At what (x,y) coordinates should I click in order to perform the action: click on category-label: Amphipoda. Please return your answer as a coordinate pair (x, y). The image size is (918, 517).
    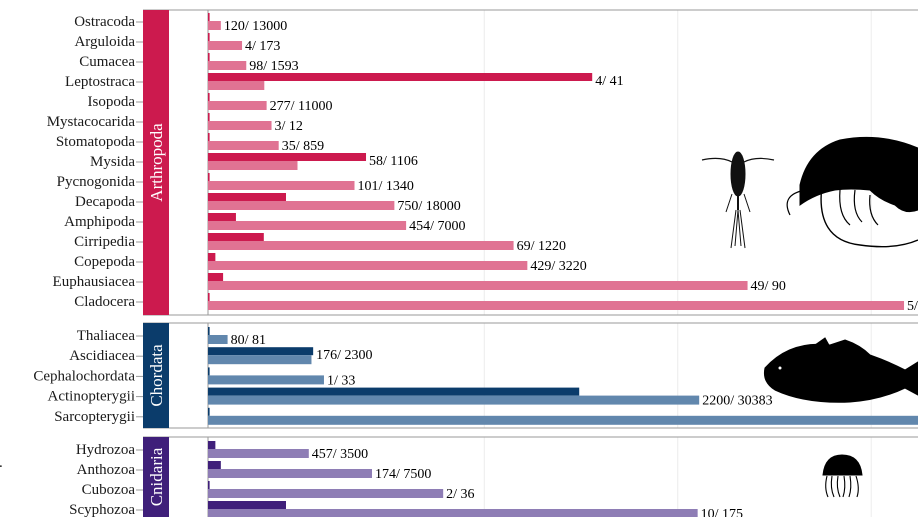
    Looking at the image, I should click on (99, 222).